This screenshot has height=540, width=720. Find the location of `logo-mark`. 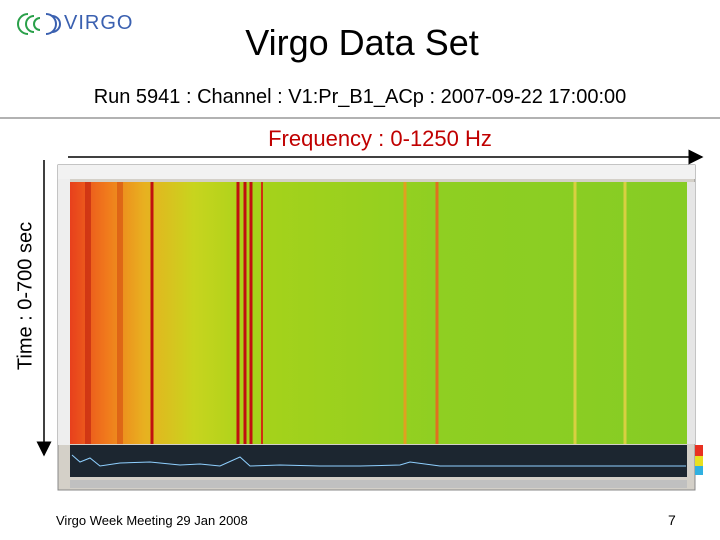

logo-mark is located at coordinates (39, 24).